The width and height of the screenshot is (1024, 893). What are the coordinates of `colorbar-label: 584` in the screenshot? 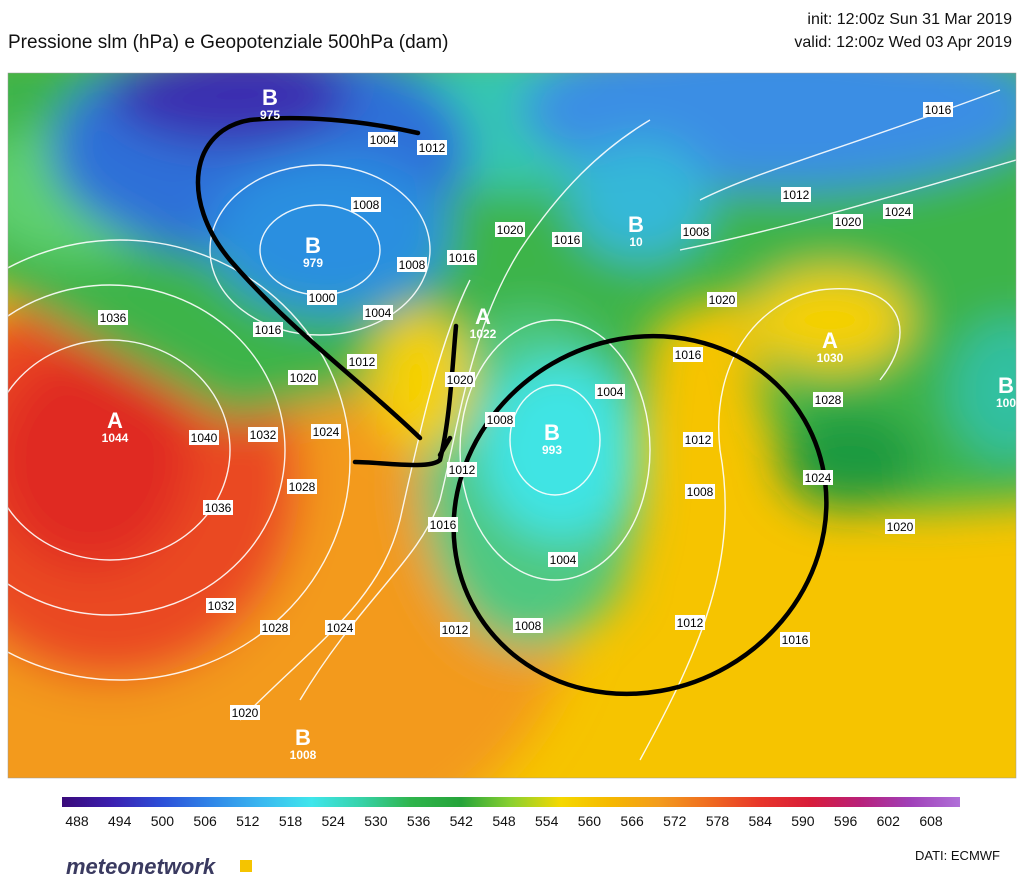 It's located at (761, 821).